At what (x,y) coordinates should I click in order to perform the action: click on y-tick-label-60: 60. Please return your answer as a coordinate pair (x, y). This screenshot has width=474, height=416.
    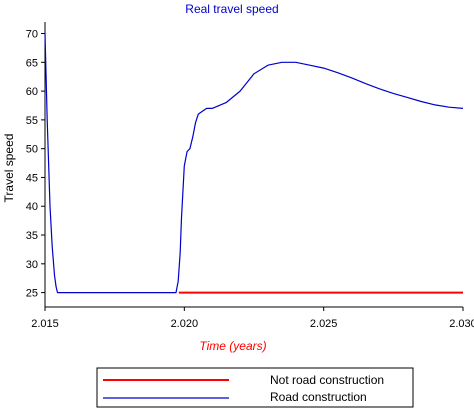
    Looking at the image, I should click on (32, 92).